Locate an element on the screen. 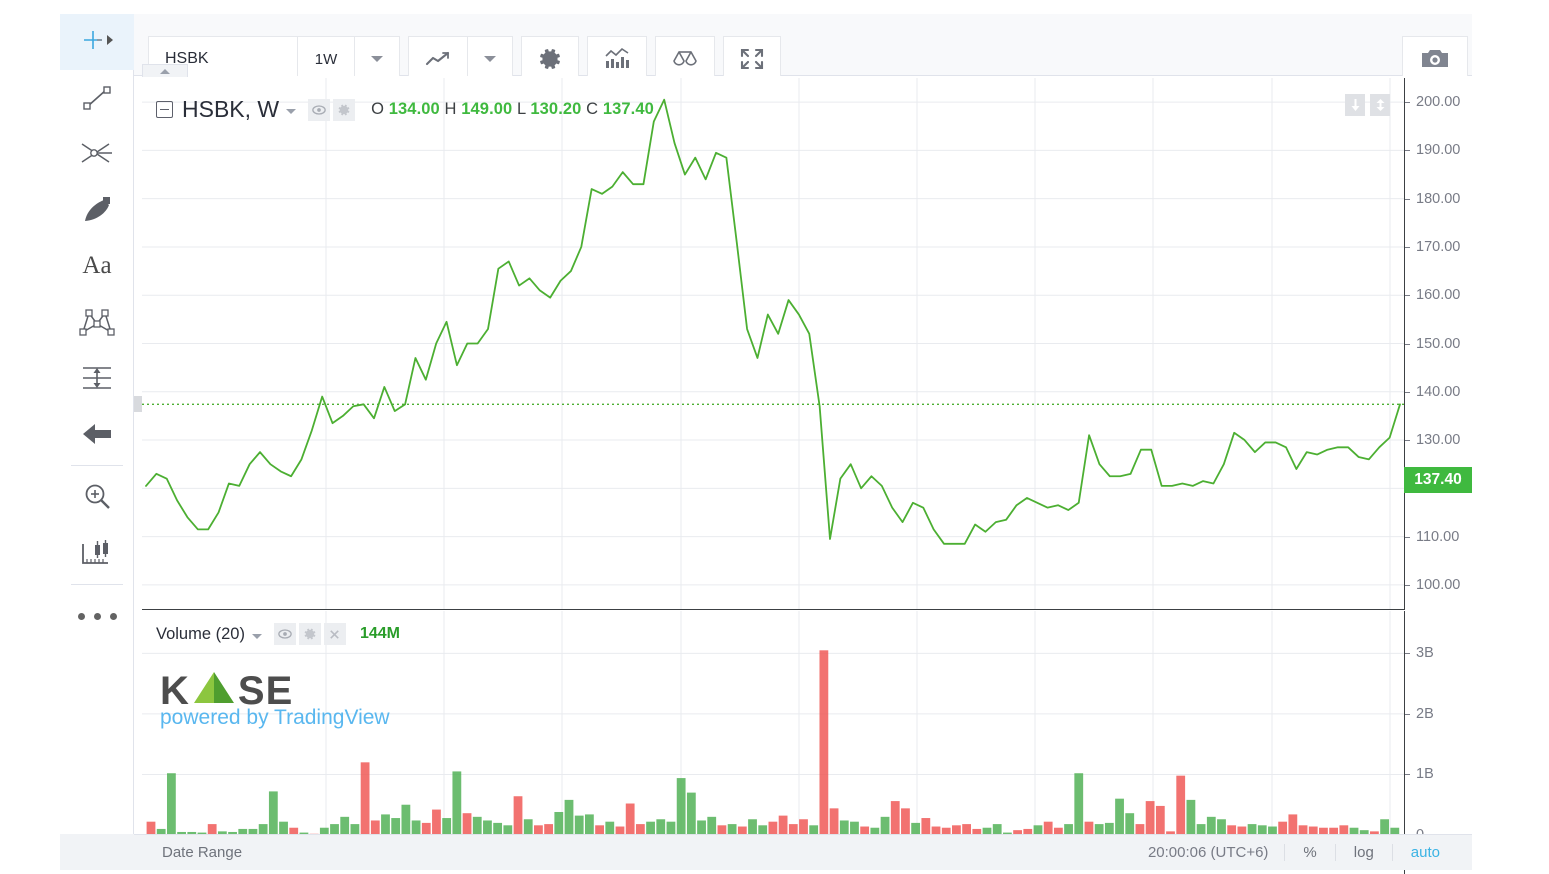 This screenshot has width=1549, height=874. volume-axis: 3B2B1B0 is located at coordinates (1438, 729).